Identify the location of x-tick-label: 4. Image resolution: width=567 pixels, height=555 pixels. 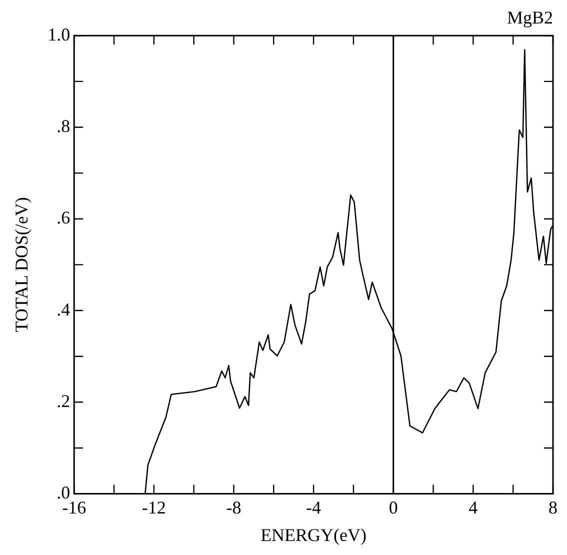
(473, 507).